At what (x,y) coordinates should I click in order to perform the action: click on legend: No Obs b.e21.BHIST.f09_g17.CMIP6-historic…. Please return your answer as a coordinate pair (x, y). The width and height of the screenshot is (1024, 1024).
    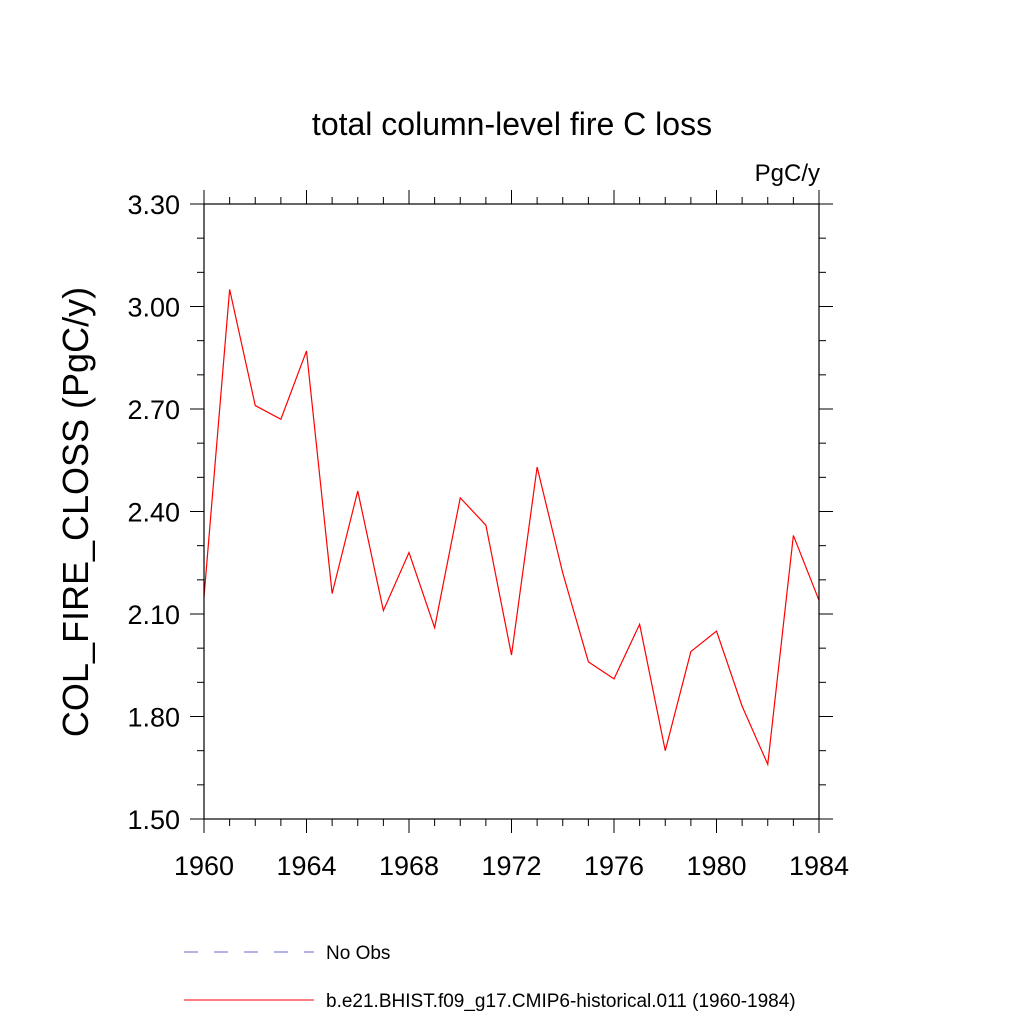
    Looking at the image, I should click on (490, 977).